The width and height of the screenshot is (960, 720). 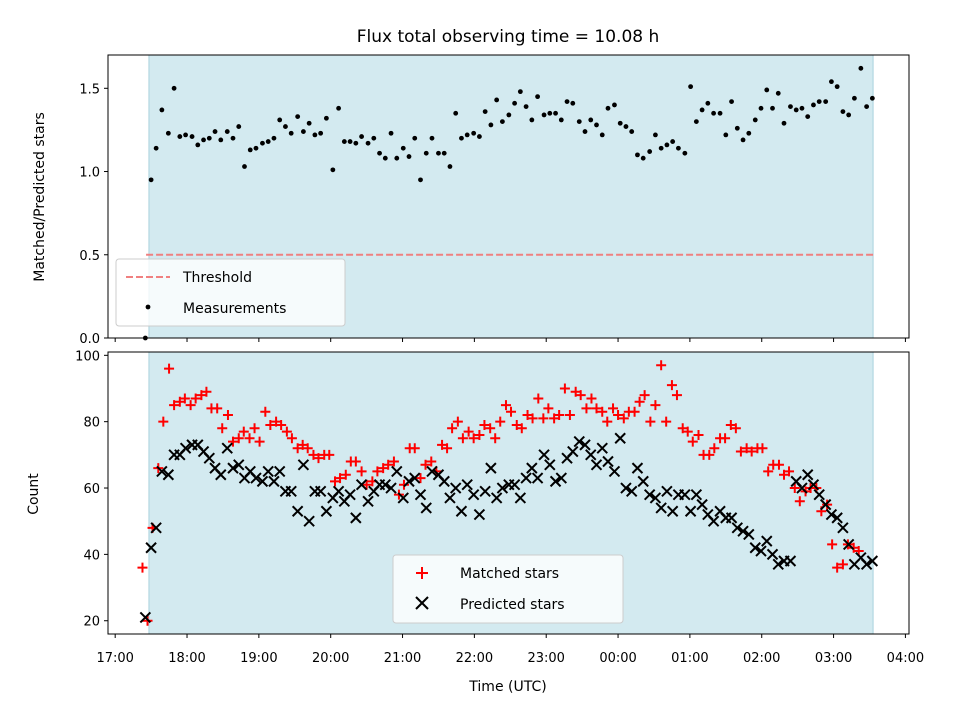 What do you see at coordinates (91, 489) in the screenshot?
I see `y-tick-label: 60` at bounding box center [91, 489].